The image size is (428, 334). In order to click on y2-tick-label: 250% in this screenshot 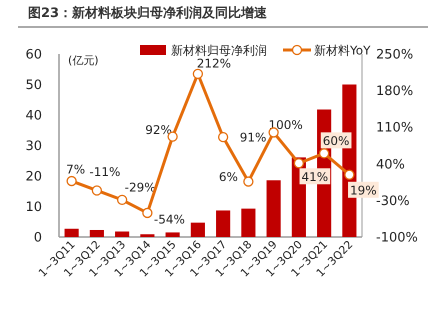, I will do `click(395, 55)`.